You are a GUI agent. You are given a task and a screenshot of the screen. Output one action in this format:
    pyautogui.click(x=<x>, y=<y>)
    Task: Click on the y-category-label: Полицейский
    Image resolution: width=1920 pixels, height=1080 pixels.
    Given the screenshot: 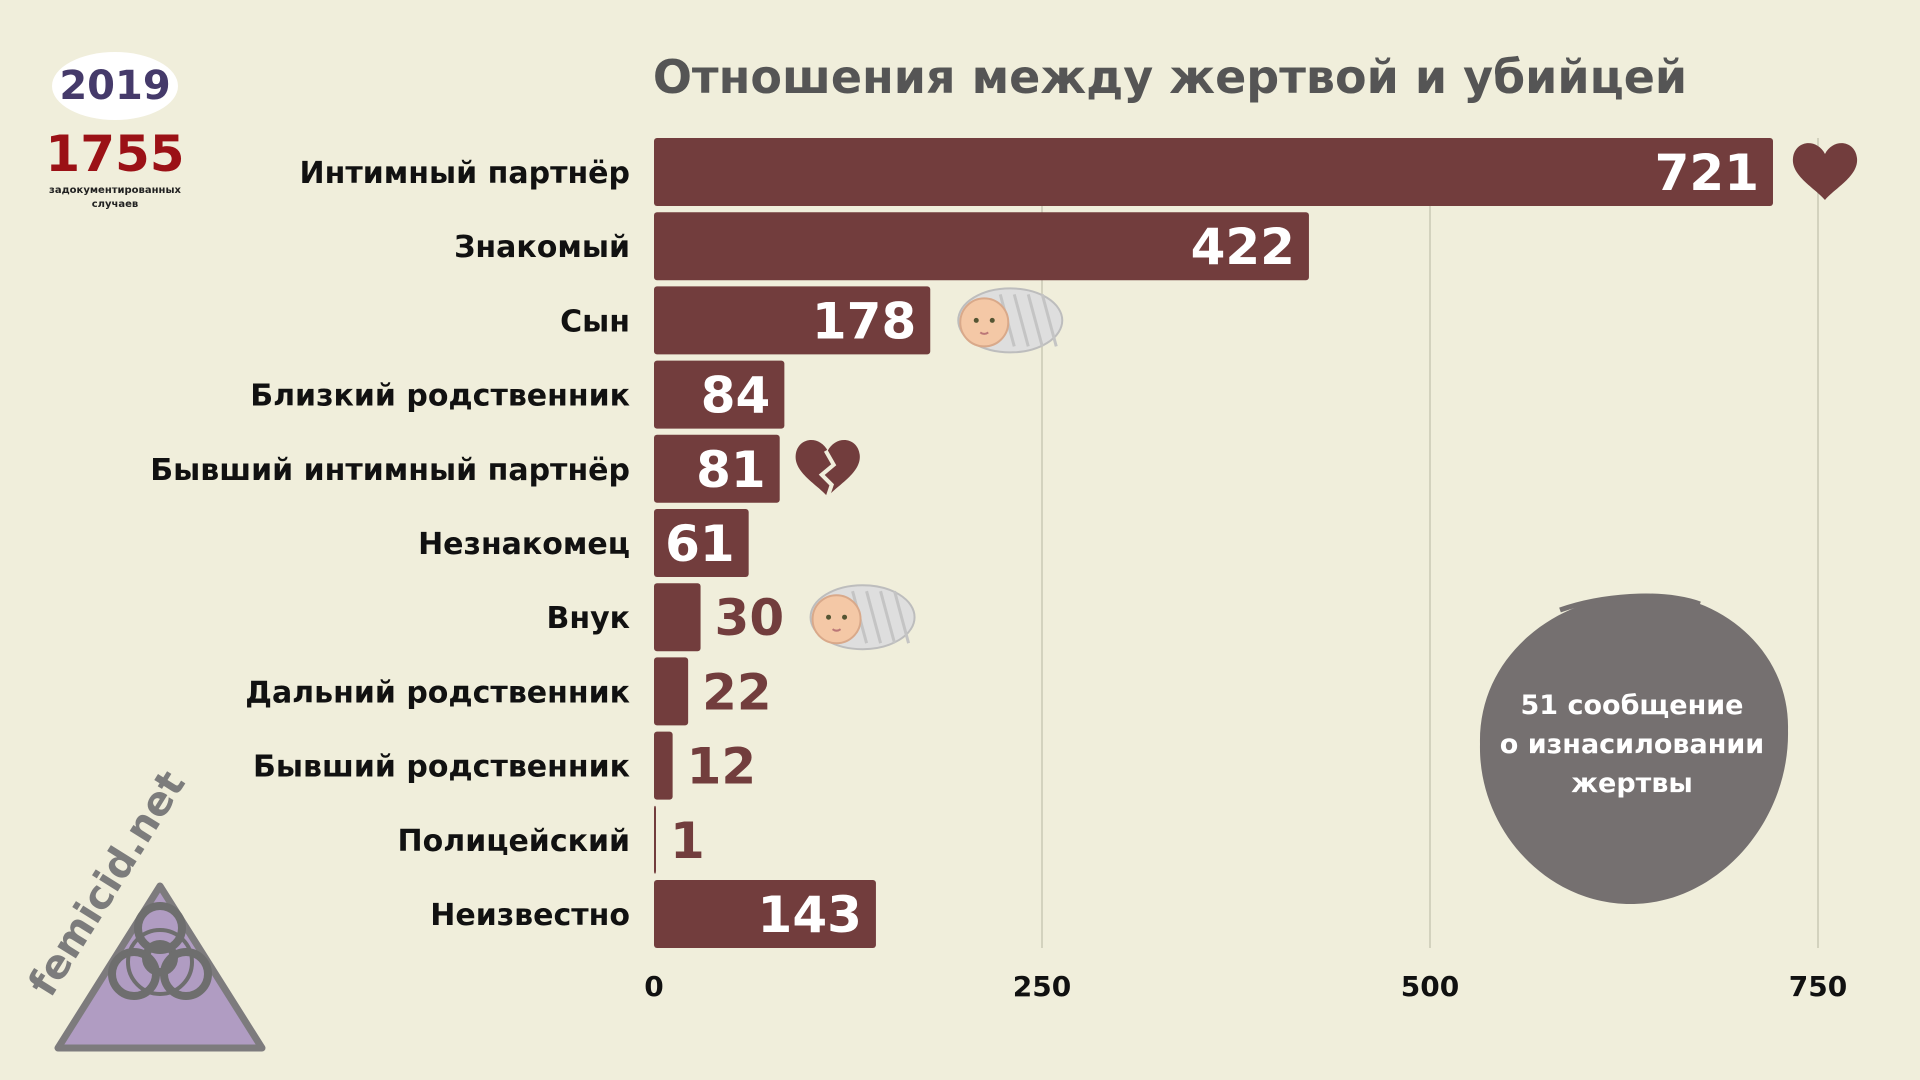 What is the action you would take?
    pyautogui.click(x=514, y=841)
    